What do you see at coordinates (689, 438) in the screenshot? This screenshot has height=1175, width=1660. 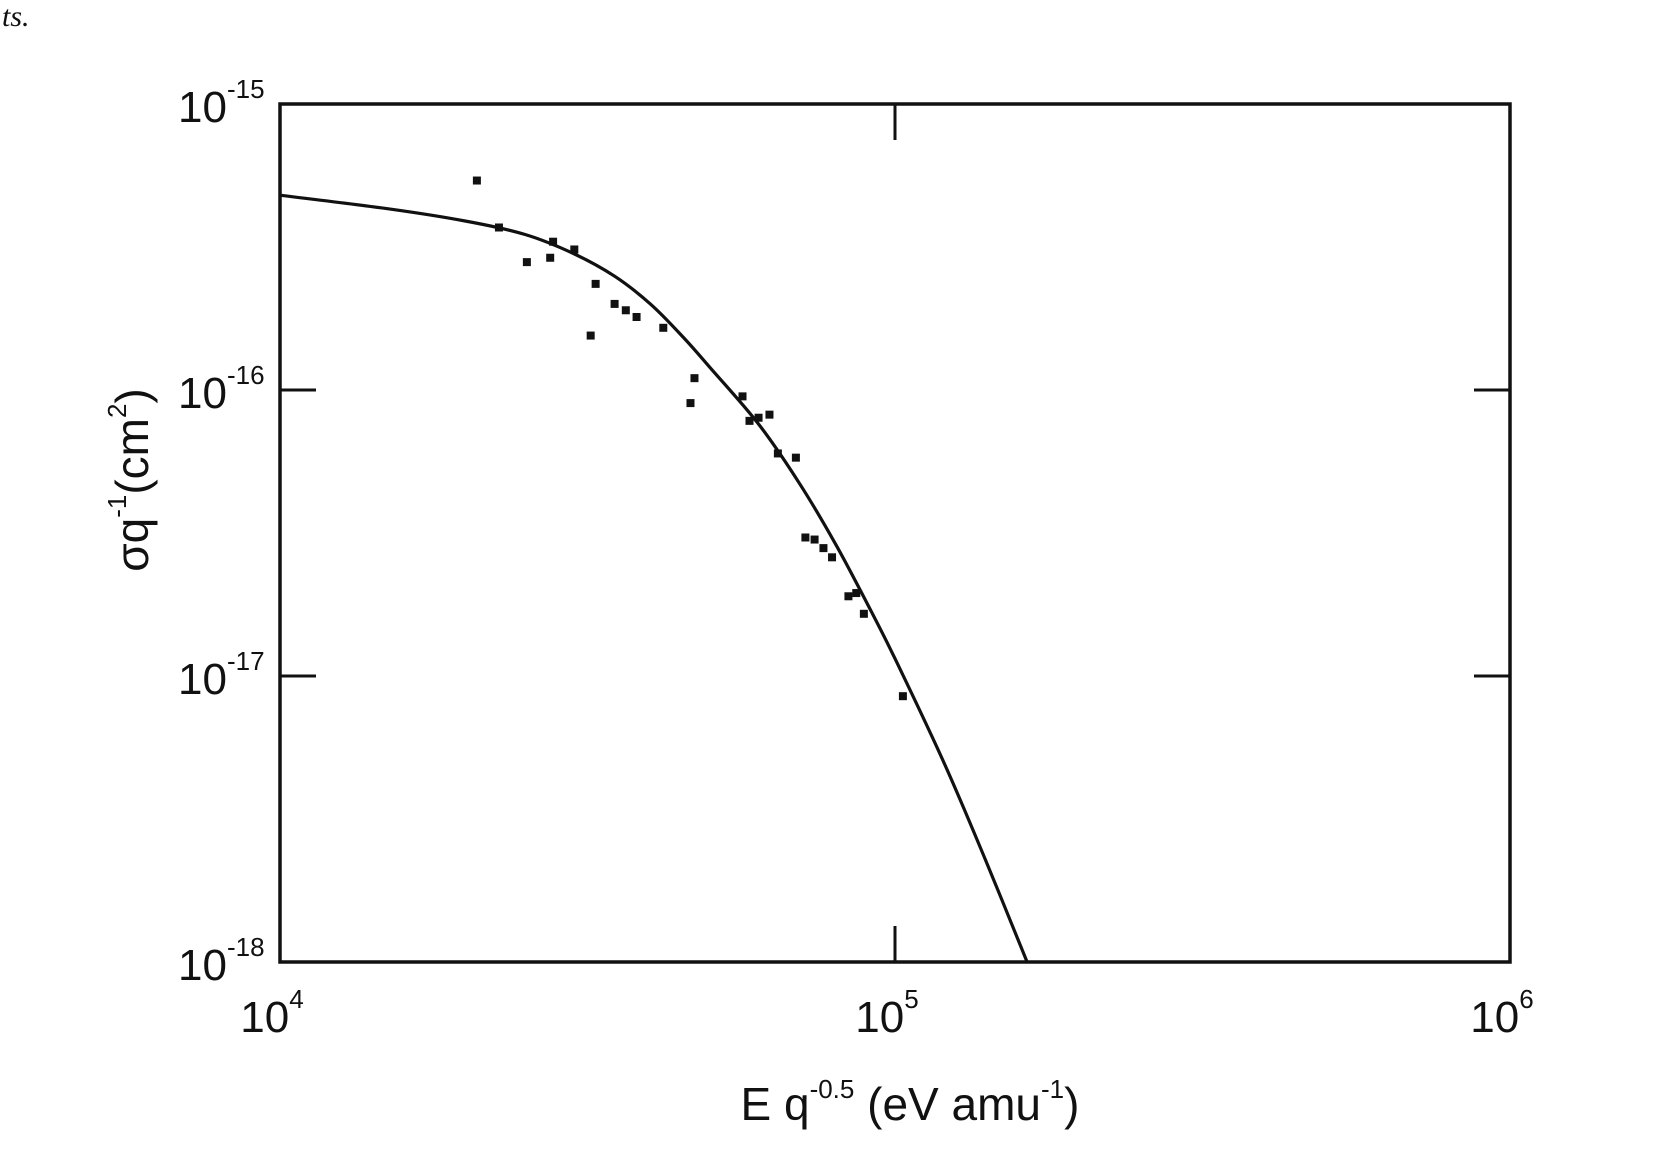 I see `data-points` at bounding box center [689, 438].